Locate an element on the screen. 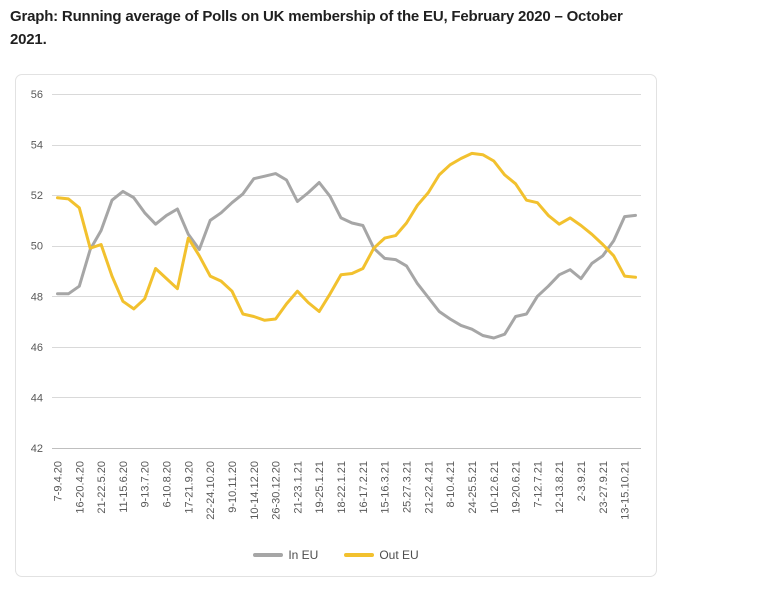 This screenshot has width=768, height=610. x-tick-label-13: 18-22.1.21 is located at coordinates (342, 487).